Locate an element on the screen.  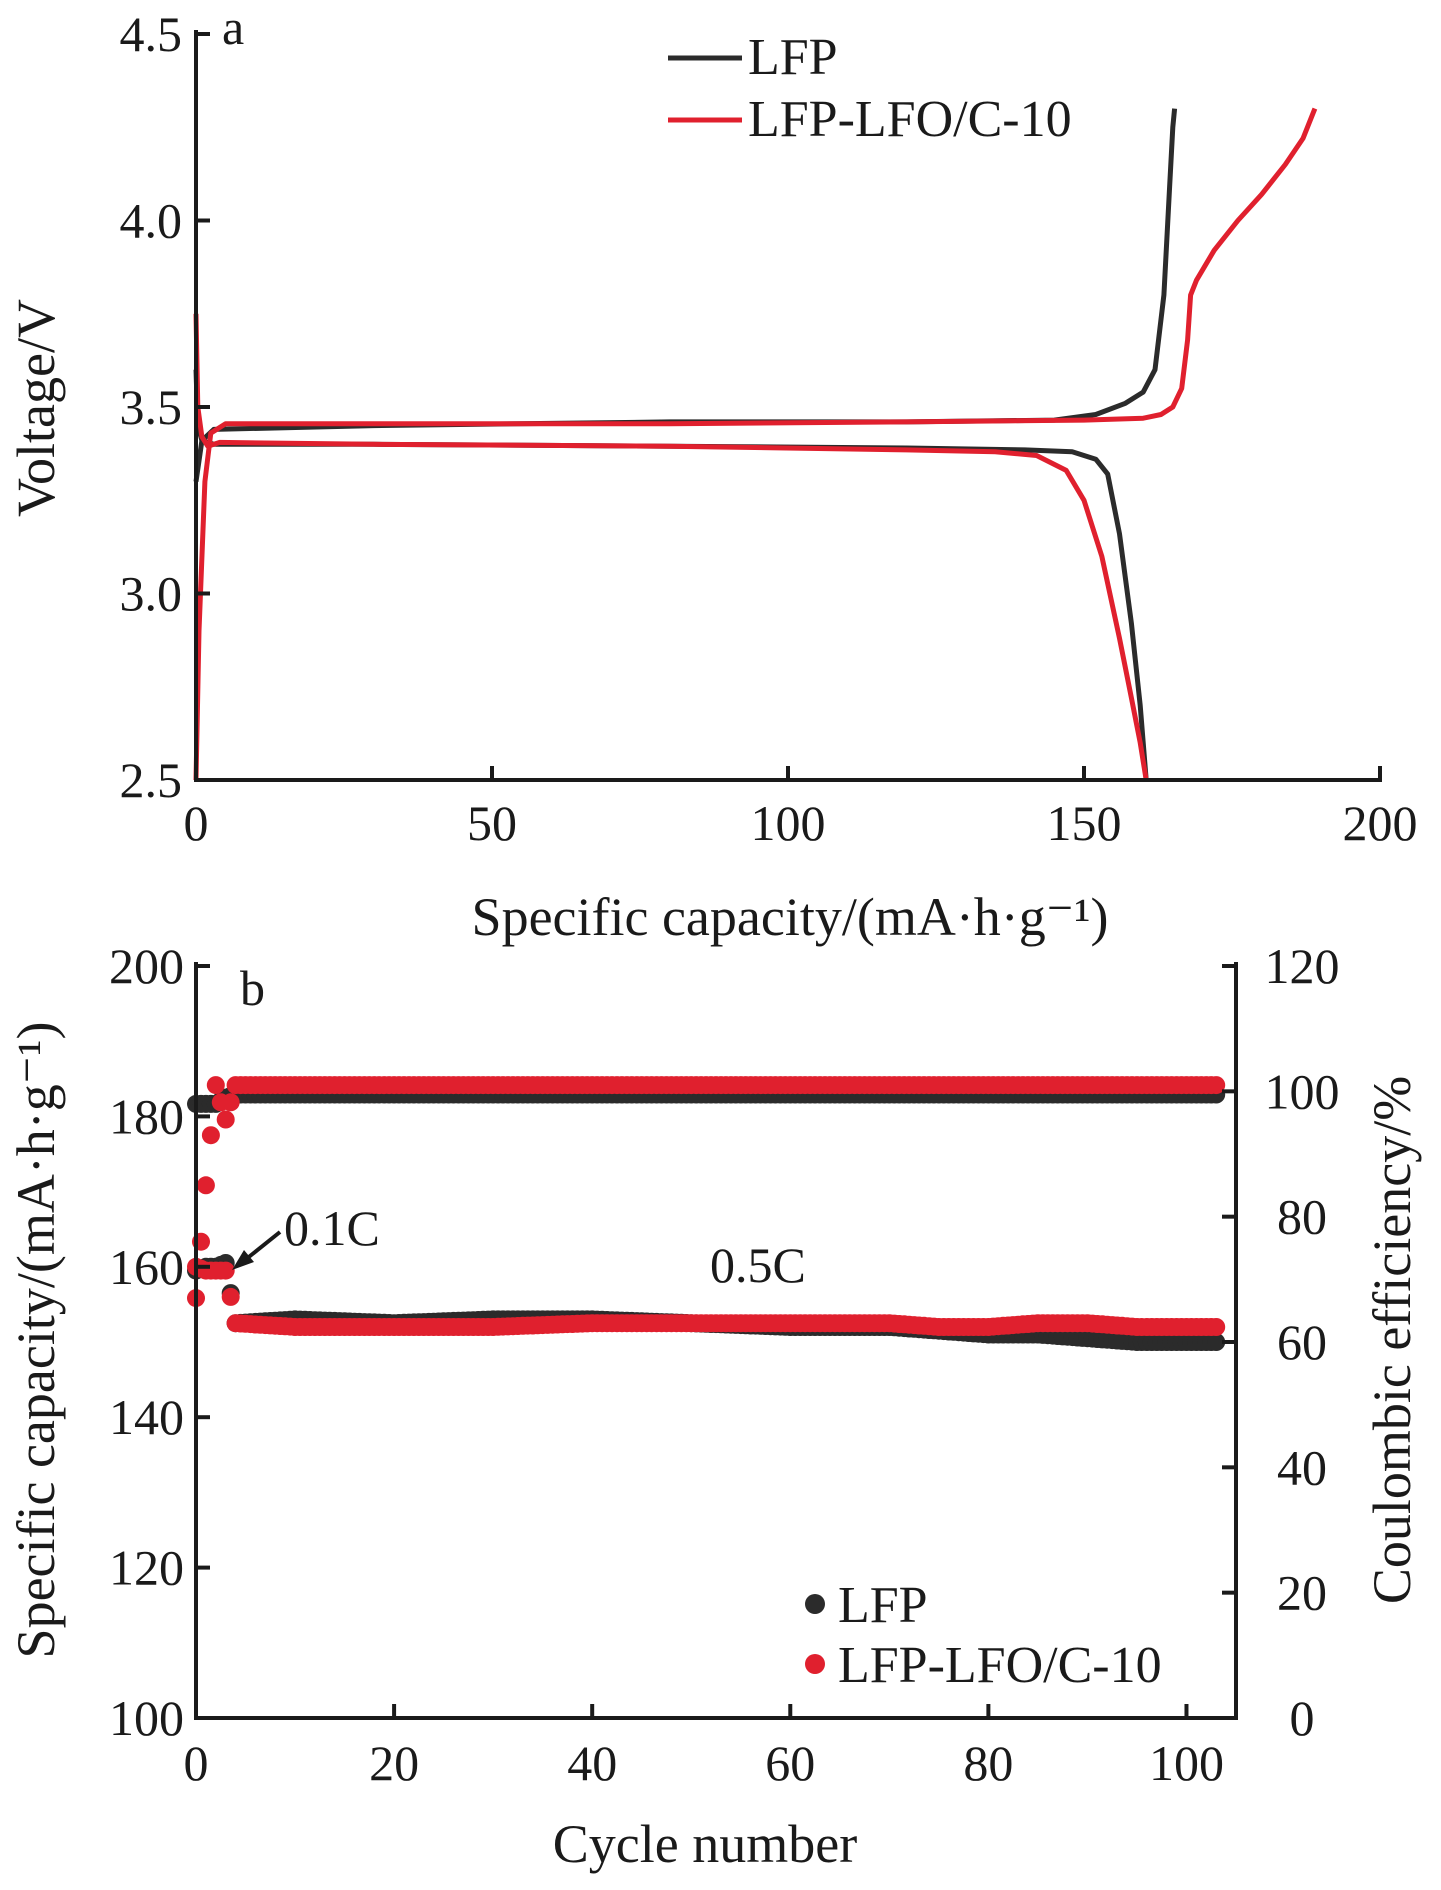
y-tick-label: 180 is located at coordinates (146, 1116).